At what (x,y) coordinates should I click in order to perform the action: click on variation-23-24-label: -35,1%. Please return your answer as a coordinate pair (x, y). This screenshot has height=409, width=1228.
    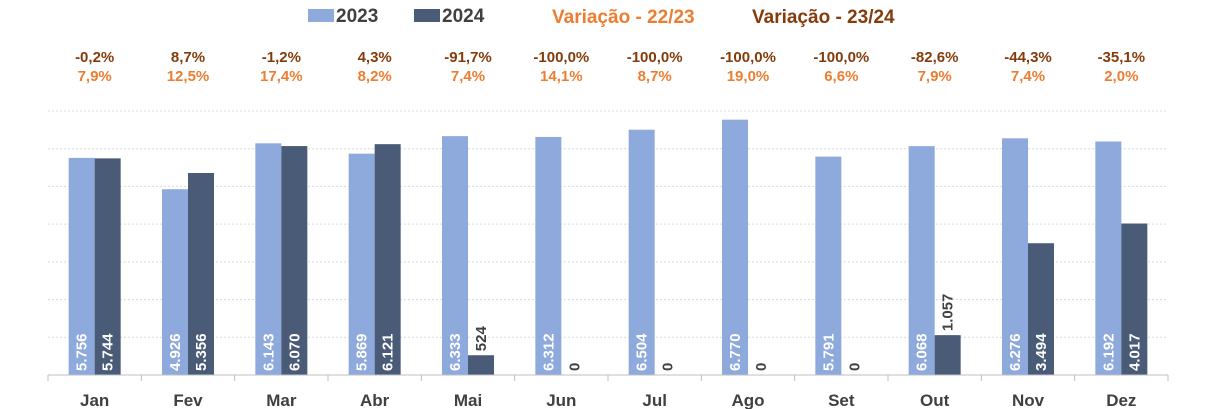
    Looking at the image, I should click on (1122, 57).